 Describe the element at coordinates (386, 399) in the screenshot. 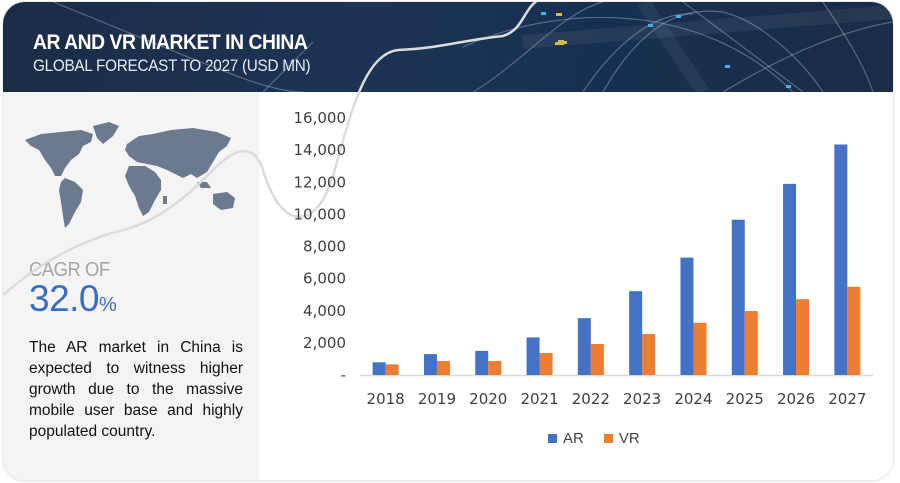

I see `x-tick-label: 2018` at that location.